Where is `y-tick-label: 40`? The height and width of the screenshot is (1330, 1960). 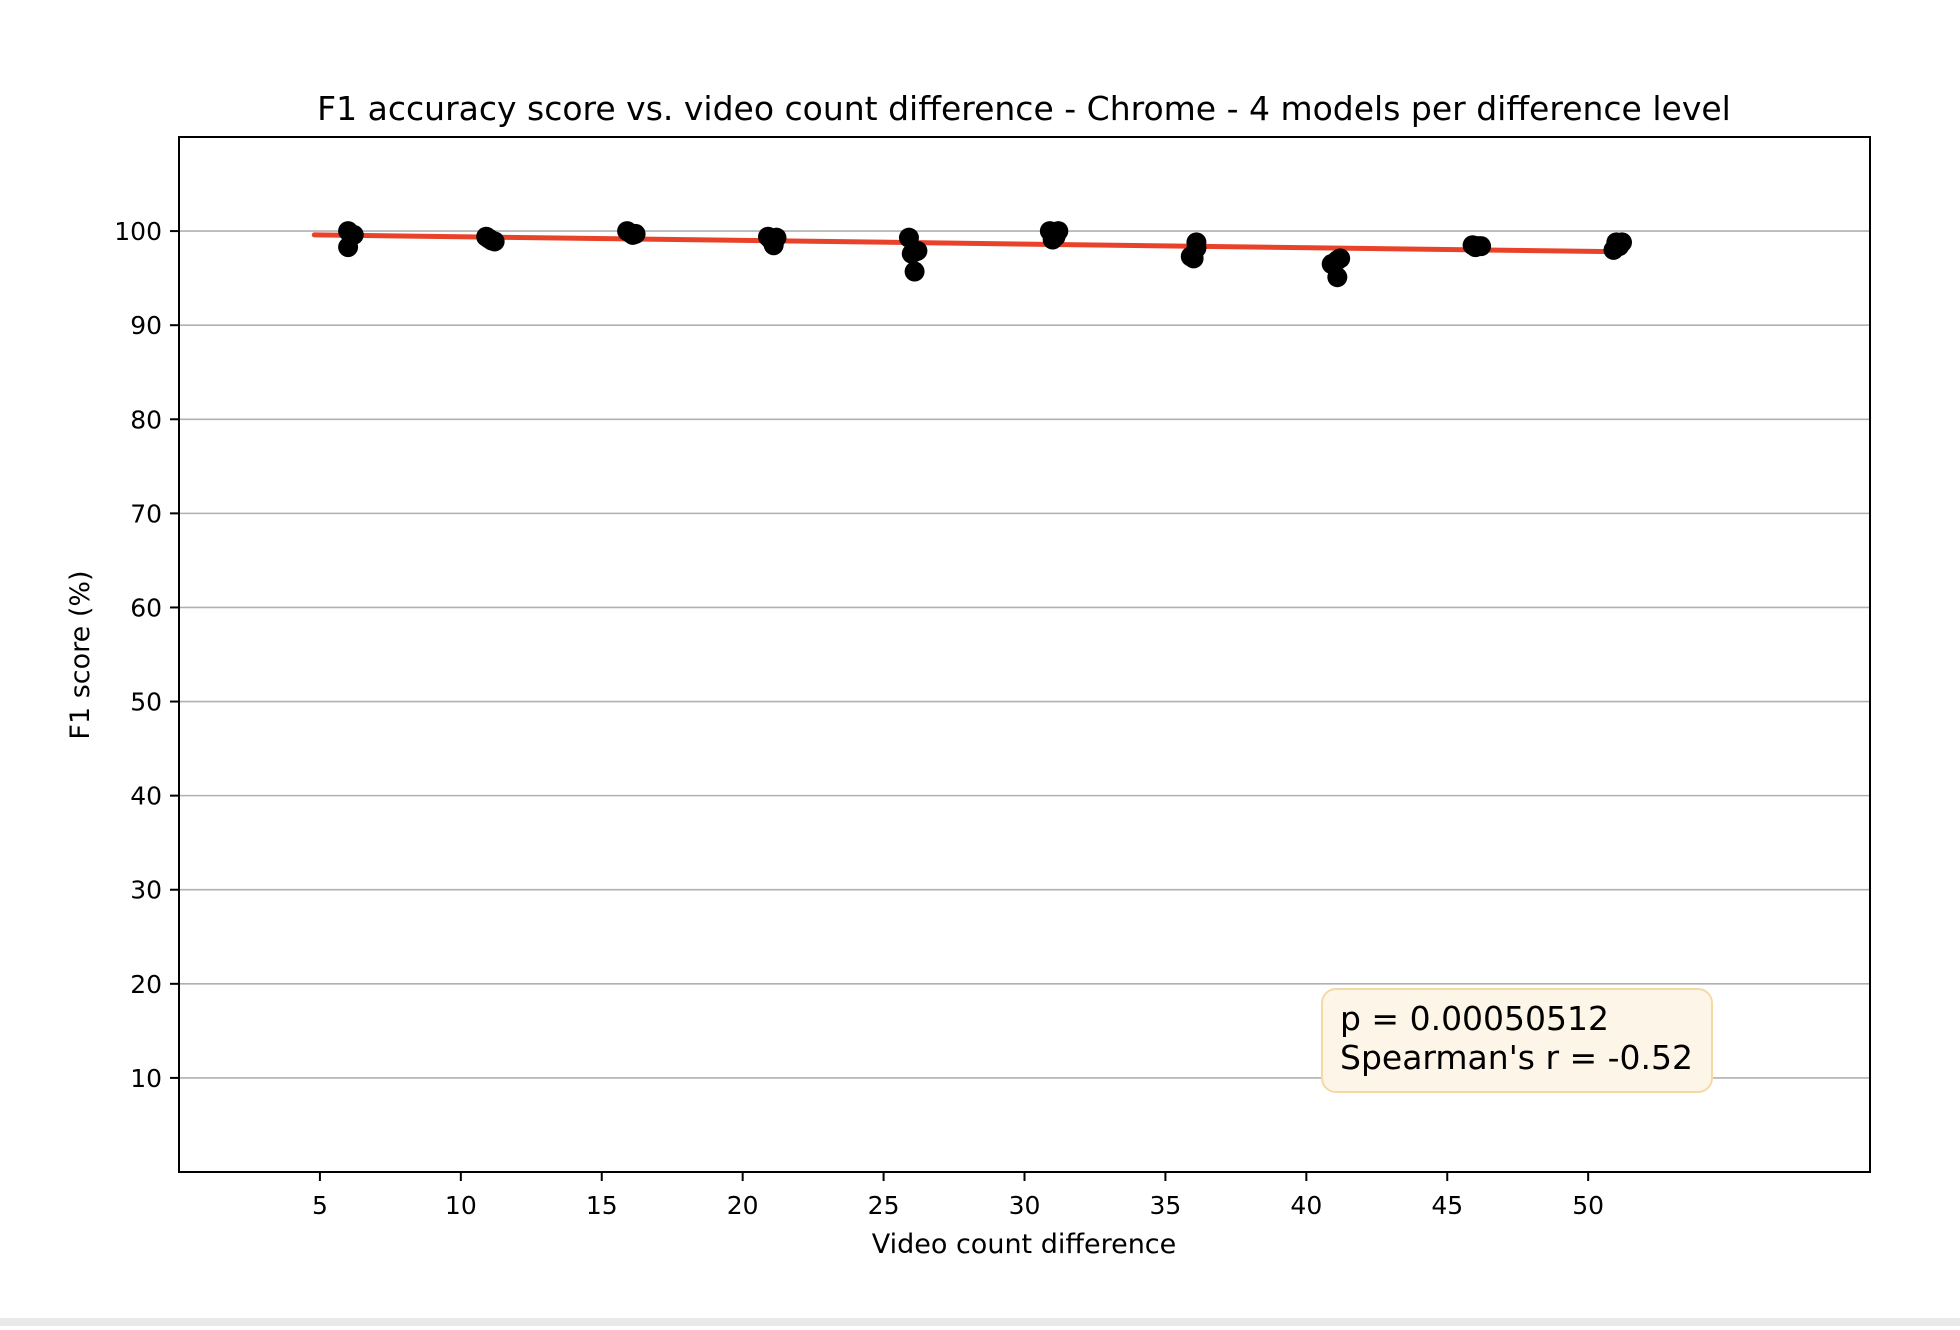 y-tick-label: 40 is located at coordinates (146, 796).